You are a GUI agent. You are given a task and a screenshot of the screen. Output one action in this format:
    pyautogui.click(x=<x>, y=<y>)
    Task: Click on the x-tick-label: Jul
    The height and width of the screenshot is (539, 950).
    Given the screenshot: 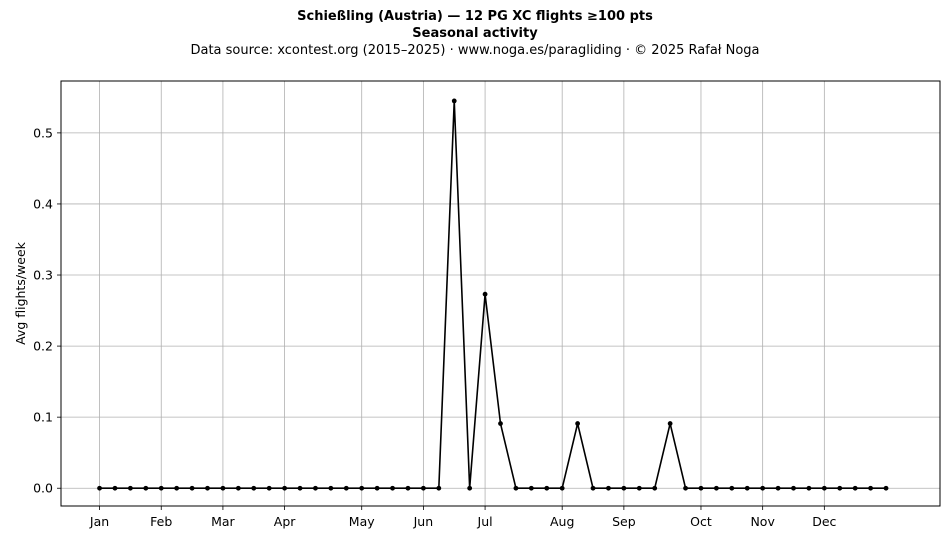 What is the action you would take?
    pyautogui.click(x=485, y=521)
    